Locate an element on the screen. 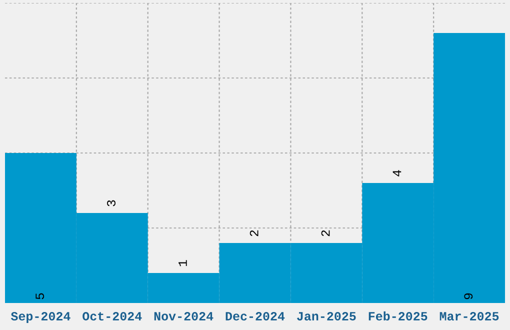  x-tick-label: Jan-2025 is located at coordinates (326, 316).